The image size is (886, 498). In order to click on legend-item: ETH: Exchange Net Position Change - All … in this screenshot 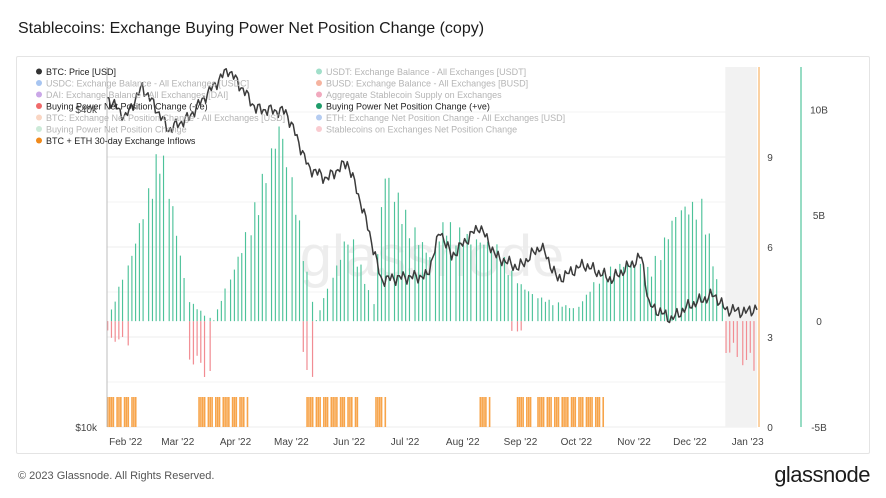, I will do `click(440, 118)`.